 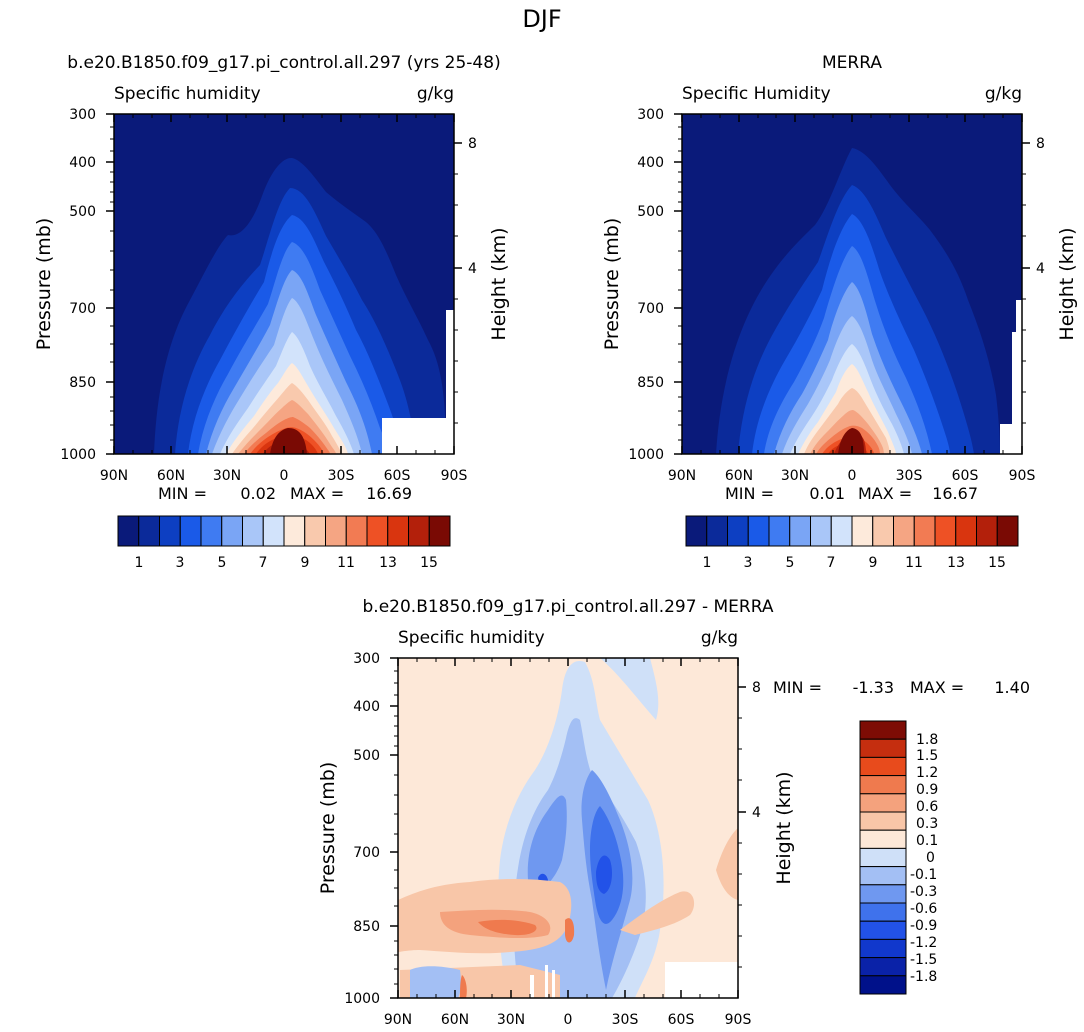 What do you see at coordinates (756, 94) in the screenshot?
I see `variable-label: Specific Humidity` at bounding box center [756, 94].